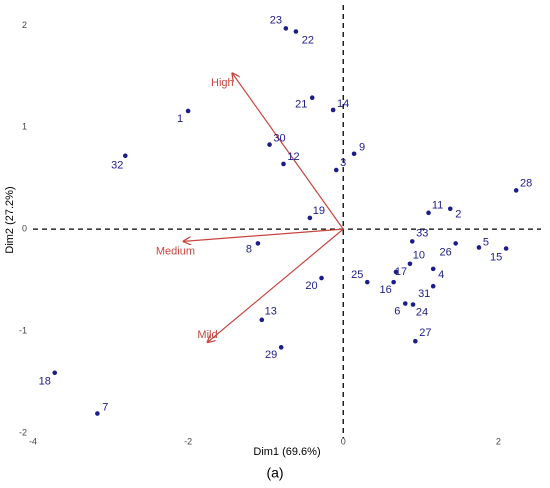  Describe the element at coordinates (271, 355) in the screenshot. I see `point-label: 29` at that location.